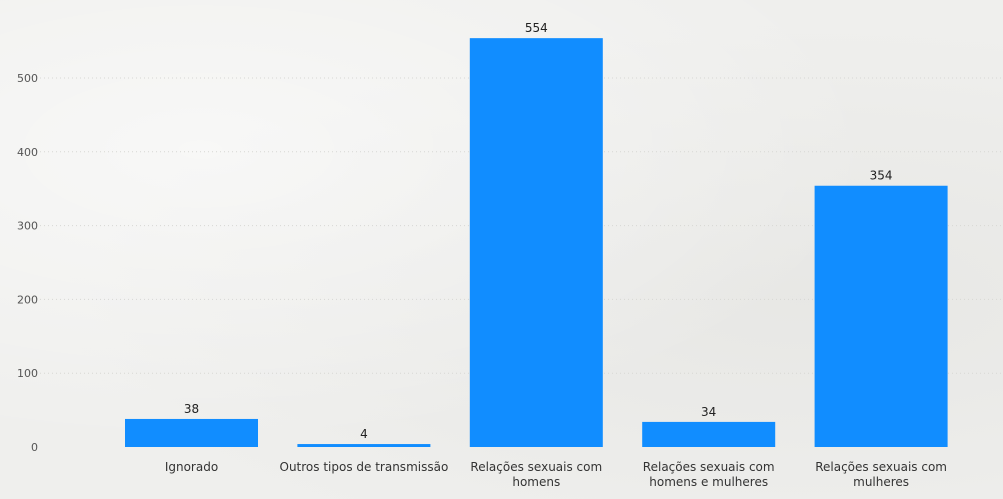 This screenshot has width=1003, height=499. Describe the element at coordinates (881, 176) in the screenshot. I see `data-label: 354` at that location.